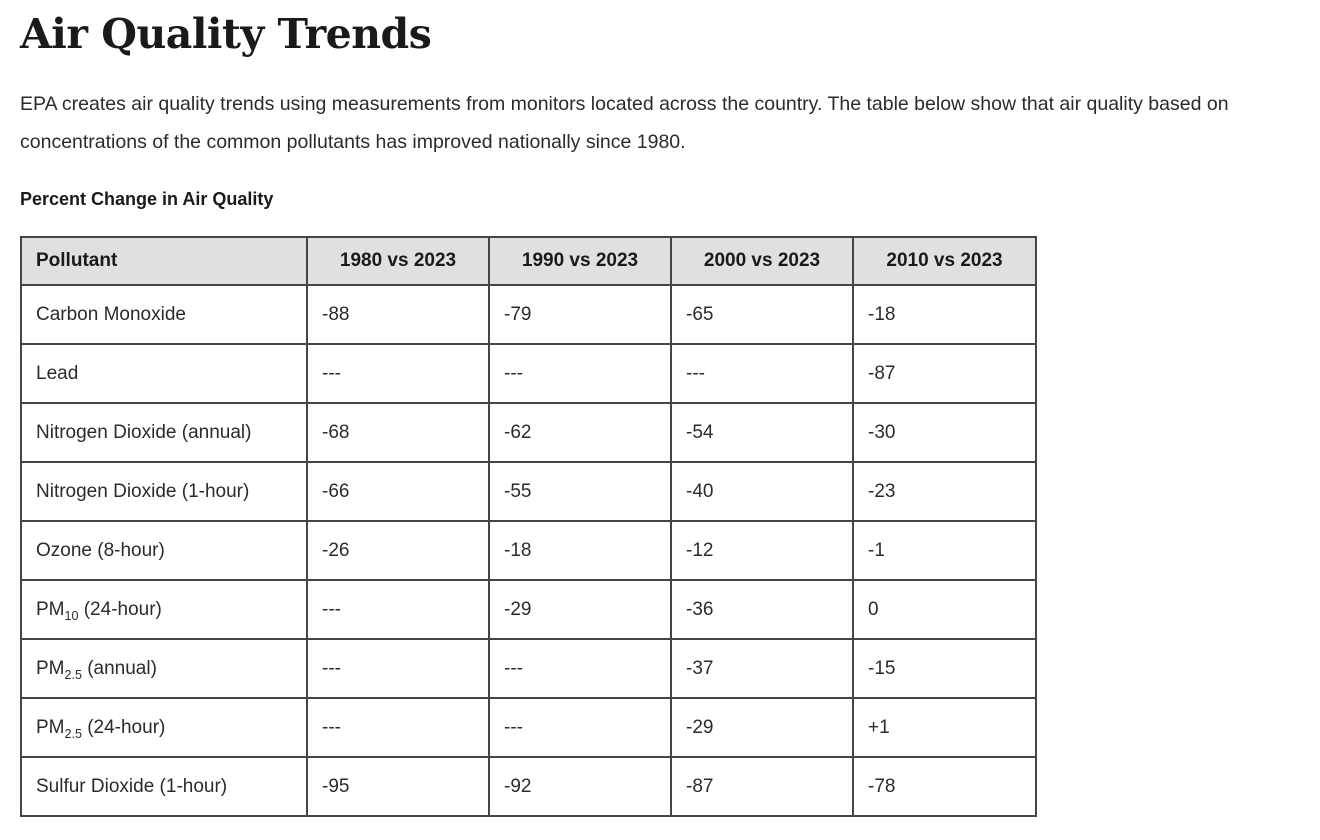  I want to click on table-row: Lead --- --- --- -87, so click(528, 374).